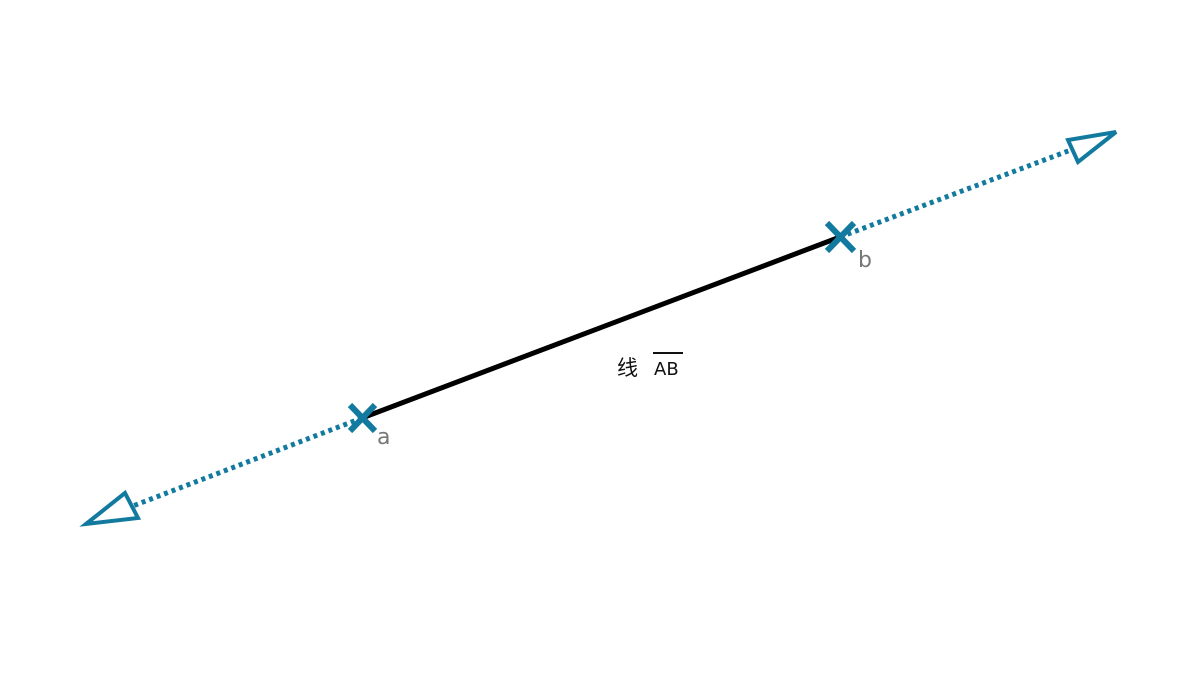  What do you see at coordinates (840, 237) in the screenshot?
I see `point-b-marker-icon` at bounding box center [840, 237].